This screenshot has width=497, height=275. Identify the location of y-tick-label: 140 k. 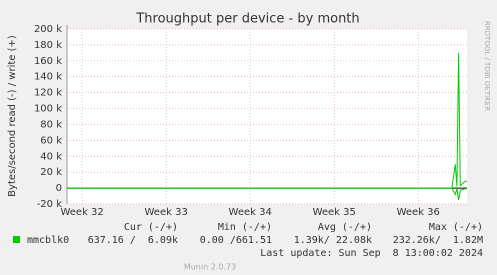
(48, 77).